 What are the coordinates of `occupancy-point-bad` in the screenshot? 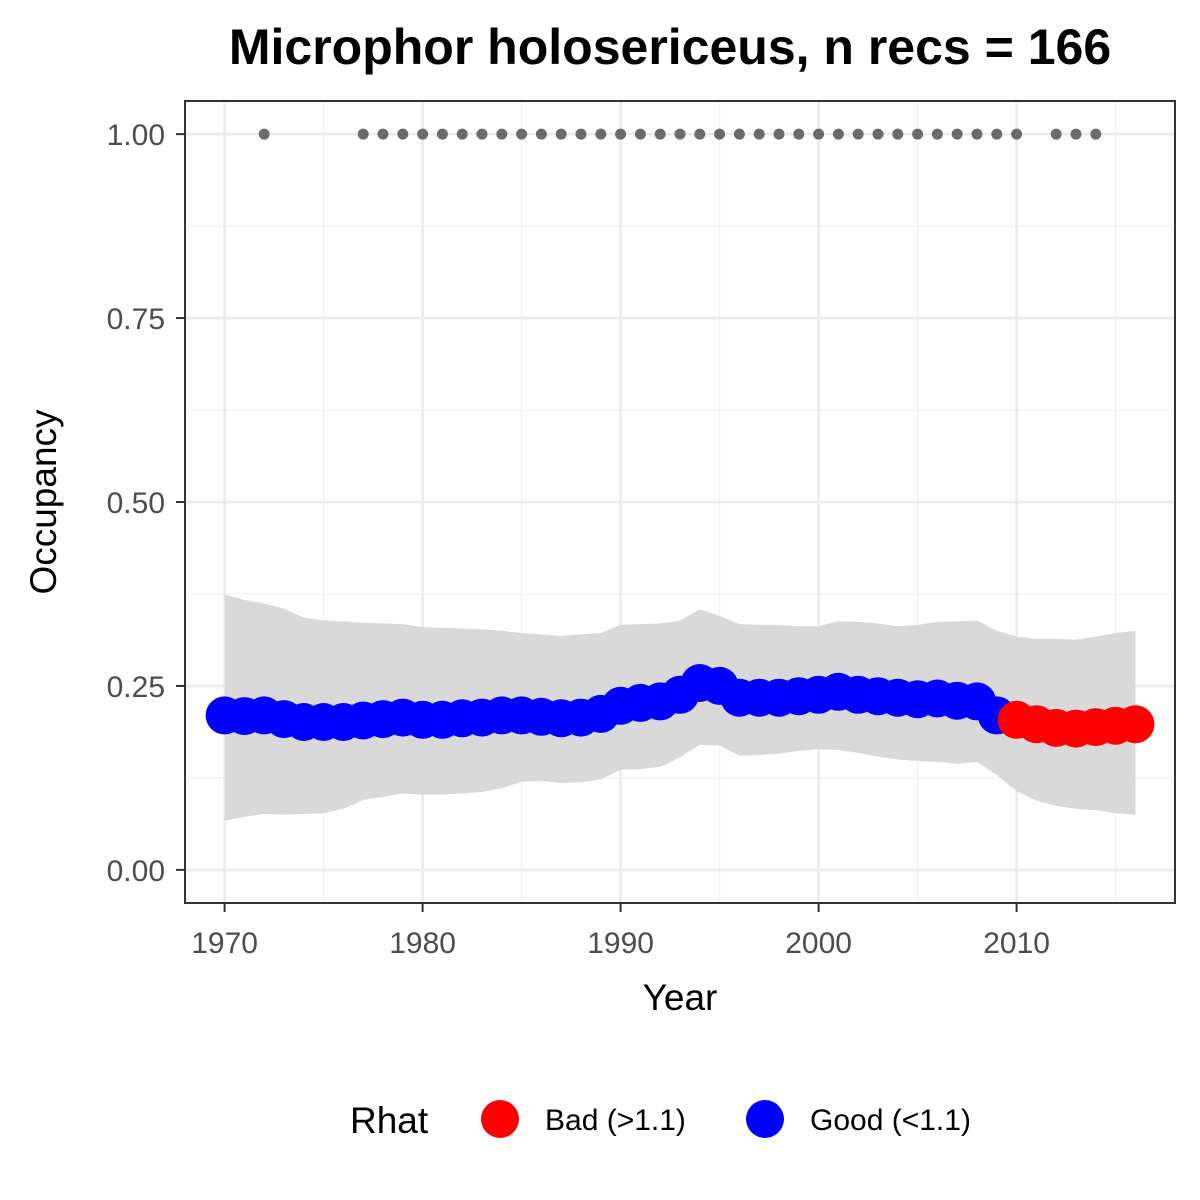 It's located at (1135, 724).